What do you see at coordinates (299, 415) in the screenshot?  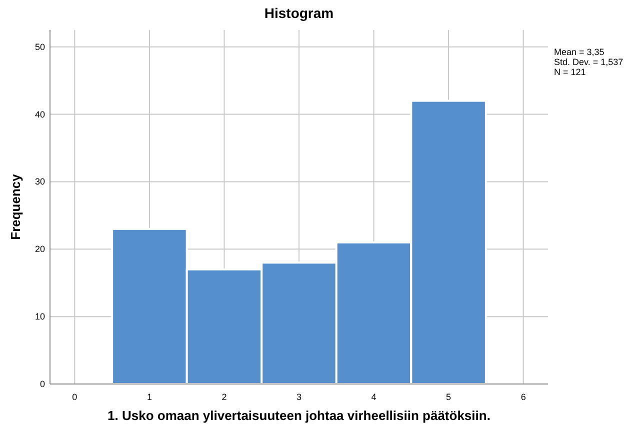 I see `x-axis-title: 1. Usko omaan ylivertaisuuteen johtaa virheellisiin päätöksiin.` at bounding box center [299, 415].